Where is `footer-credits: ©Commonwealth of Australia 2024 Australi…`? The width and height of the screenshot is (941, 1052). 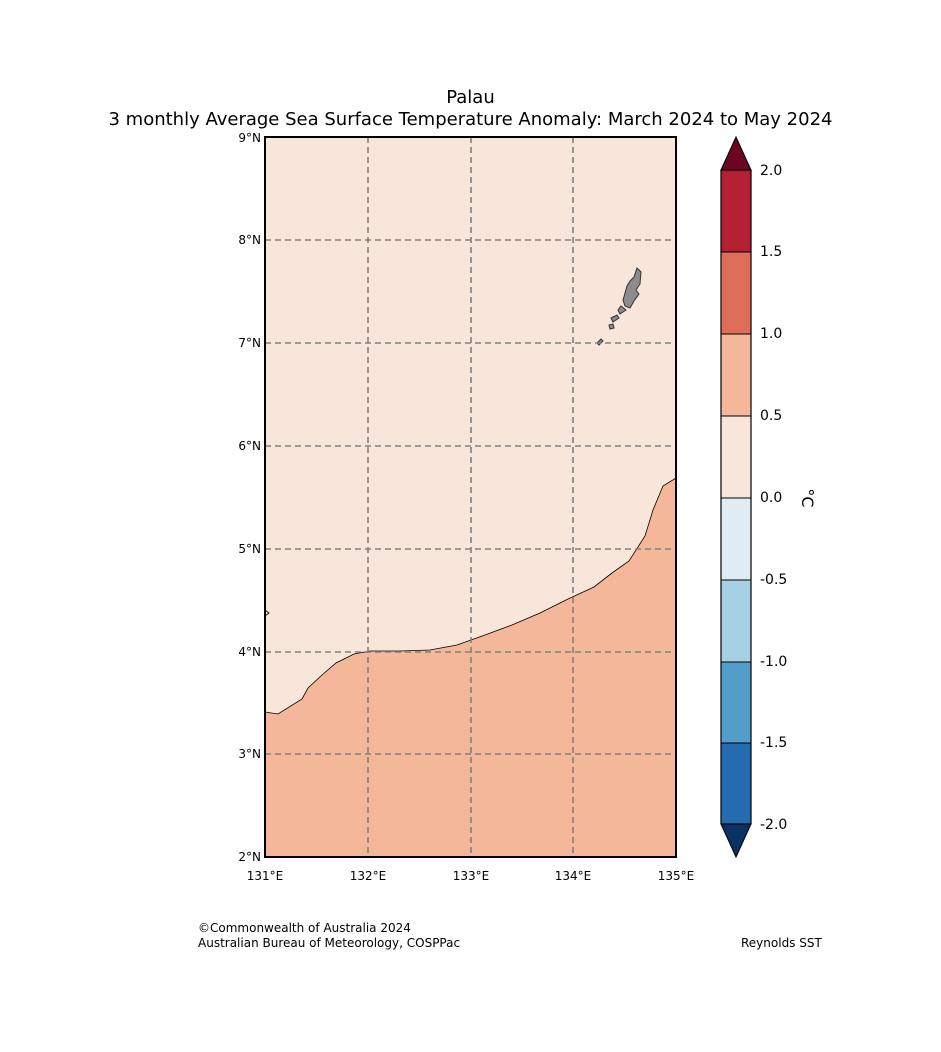
footer-credits: ©Commonwealth of Australia 2024 Australi… is located at coordinates (329, 936).